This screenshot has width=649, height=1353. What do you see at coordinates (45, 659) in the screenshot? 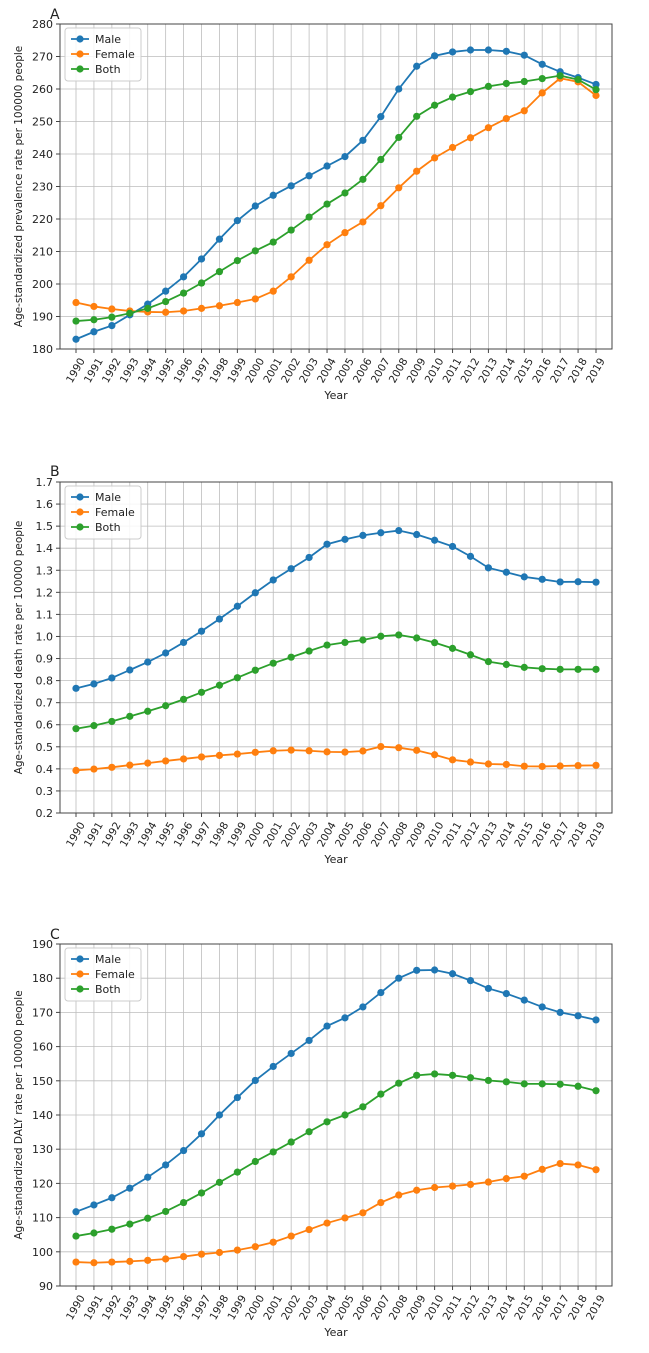
I see `y-tick-label: 0.9` at bounding box center [45, 659].